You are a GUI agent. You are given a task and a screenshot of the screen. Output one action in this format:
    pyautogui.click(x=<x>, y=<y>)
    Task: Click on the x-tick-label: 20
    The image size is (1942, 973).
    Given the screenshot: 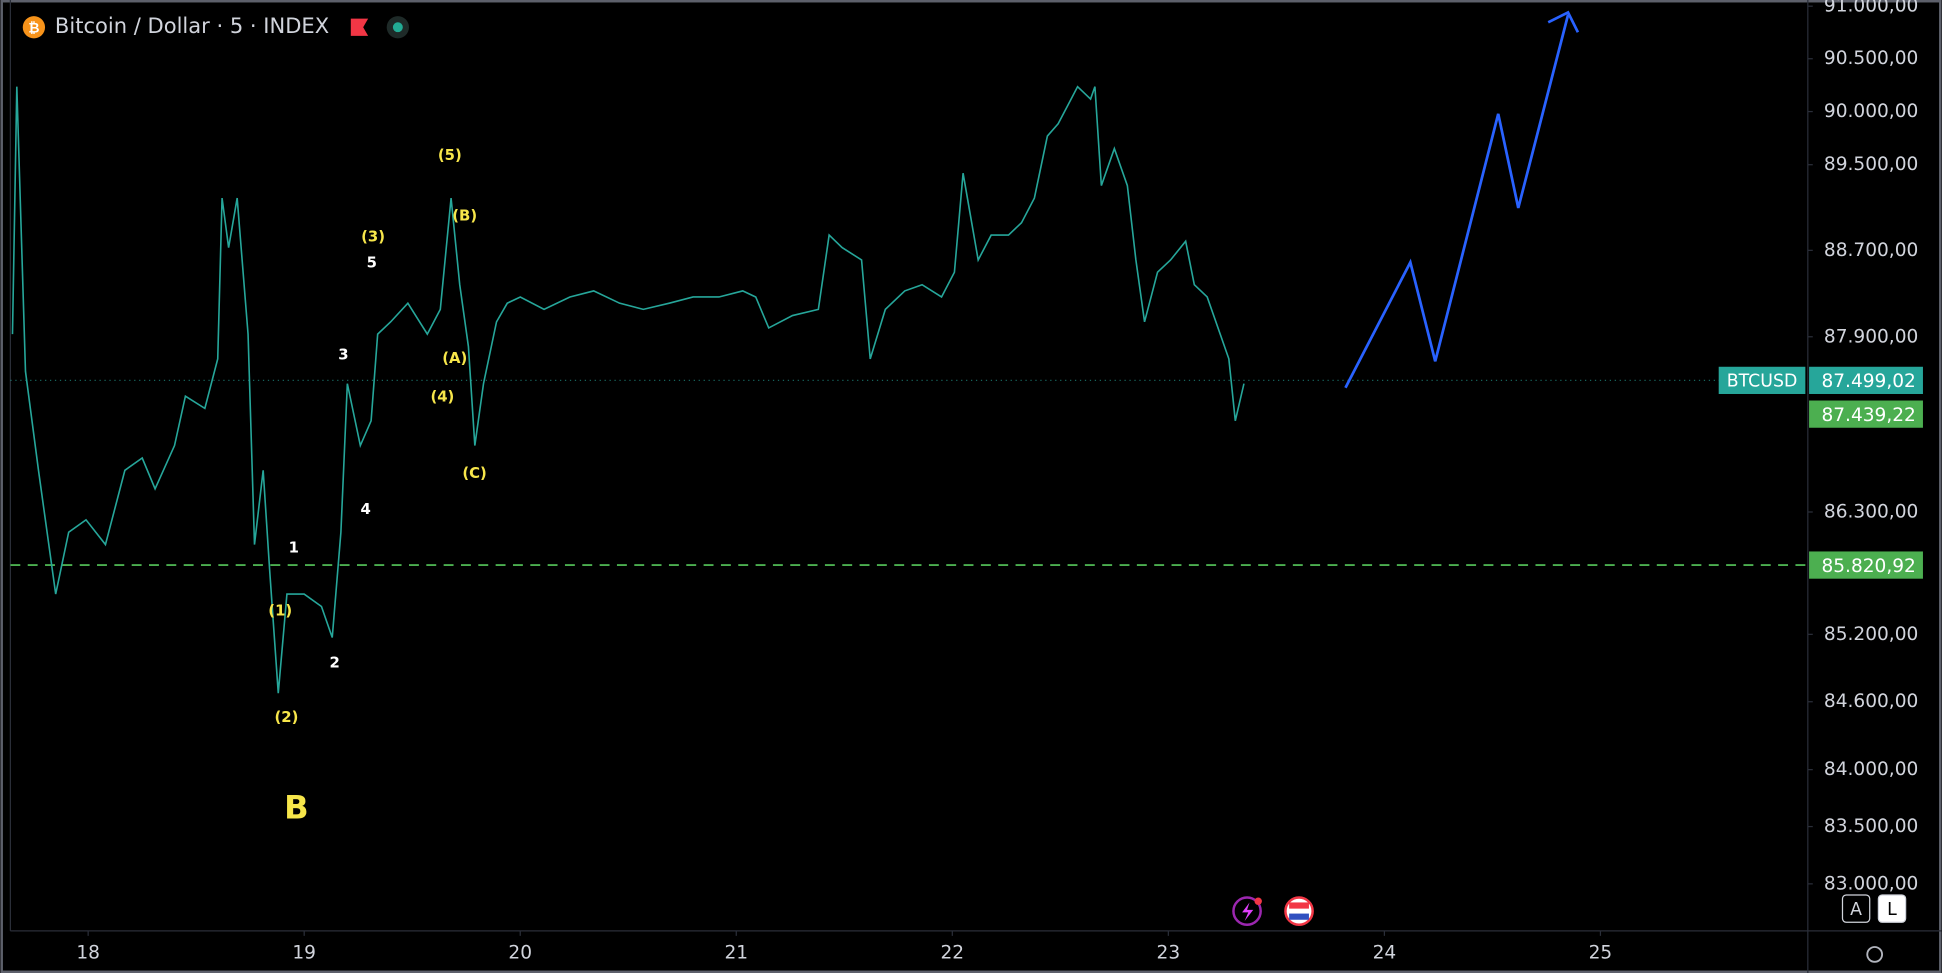 What is the action you would take?
    pyautogui.click(x=520, y=953)
    